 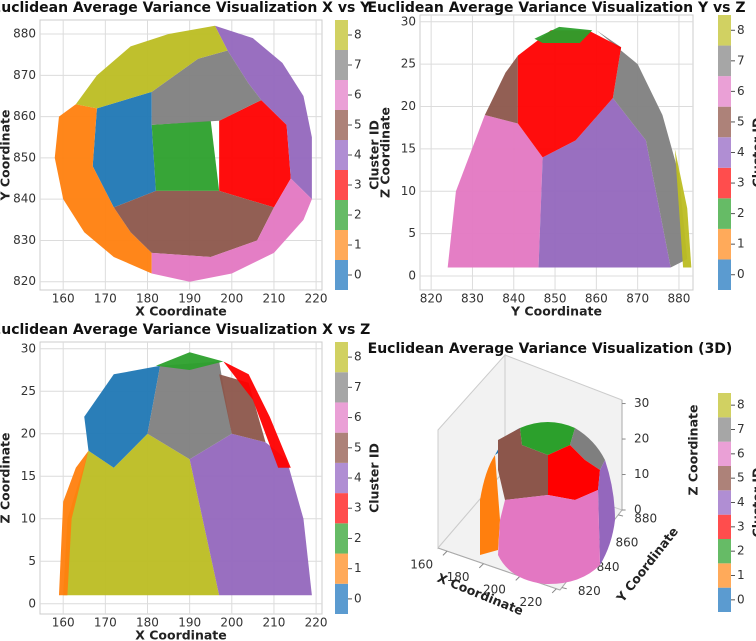 What do you see at coordinates (28, 433) in the screenshot?
I see `y-tick-label: 20` at bounding box center [28, 433].